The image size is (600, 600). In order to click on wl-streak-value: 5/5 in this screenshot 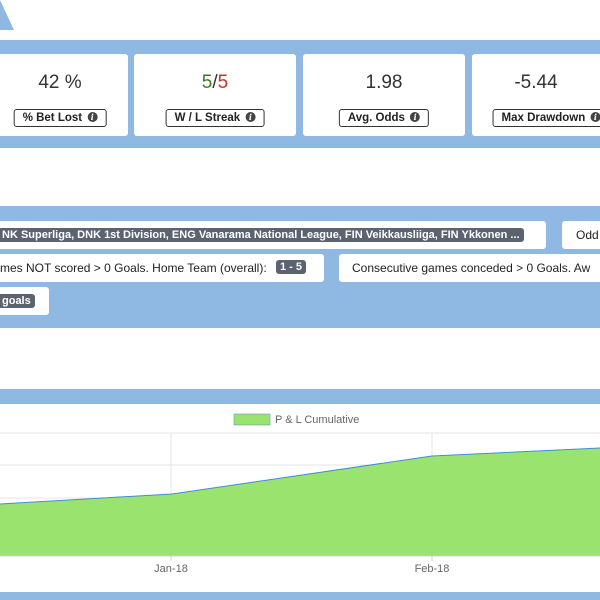, I will do `click(215, 83)`.